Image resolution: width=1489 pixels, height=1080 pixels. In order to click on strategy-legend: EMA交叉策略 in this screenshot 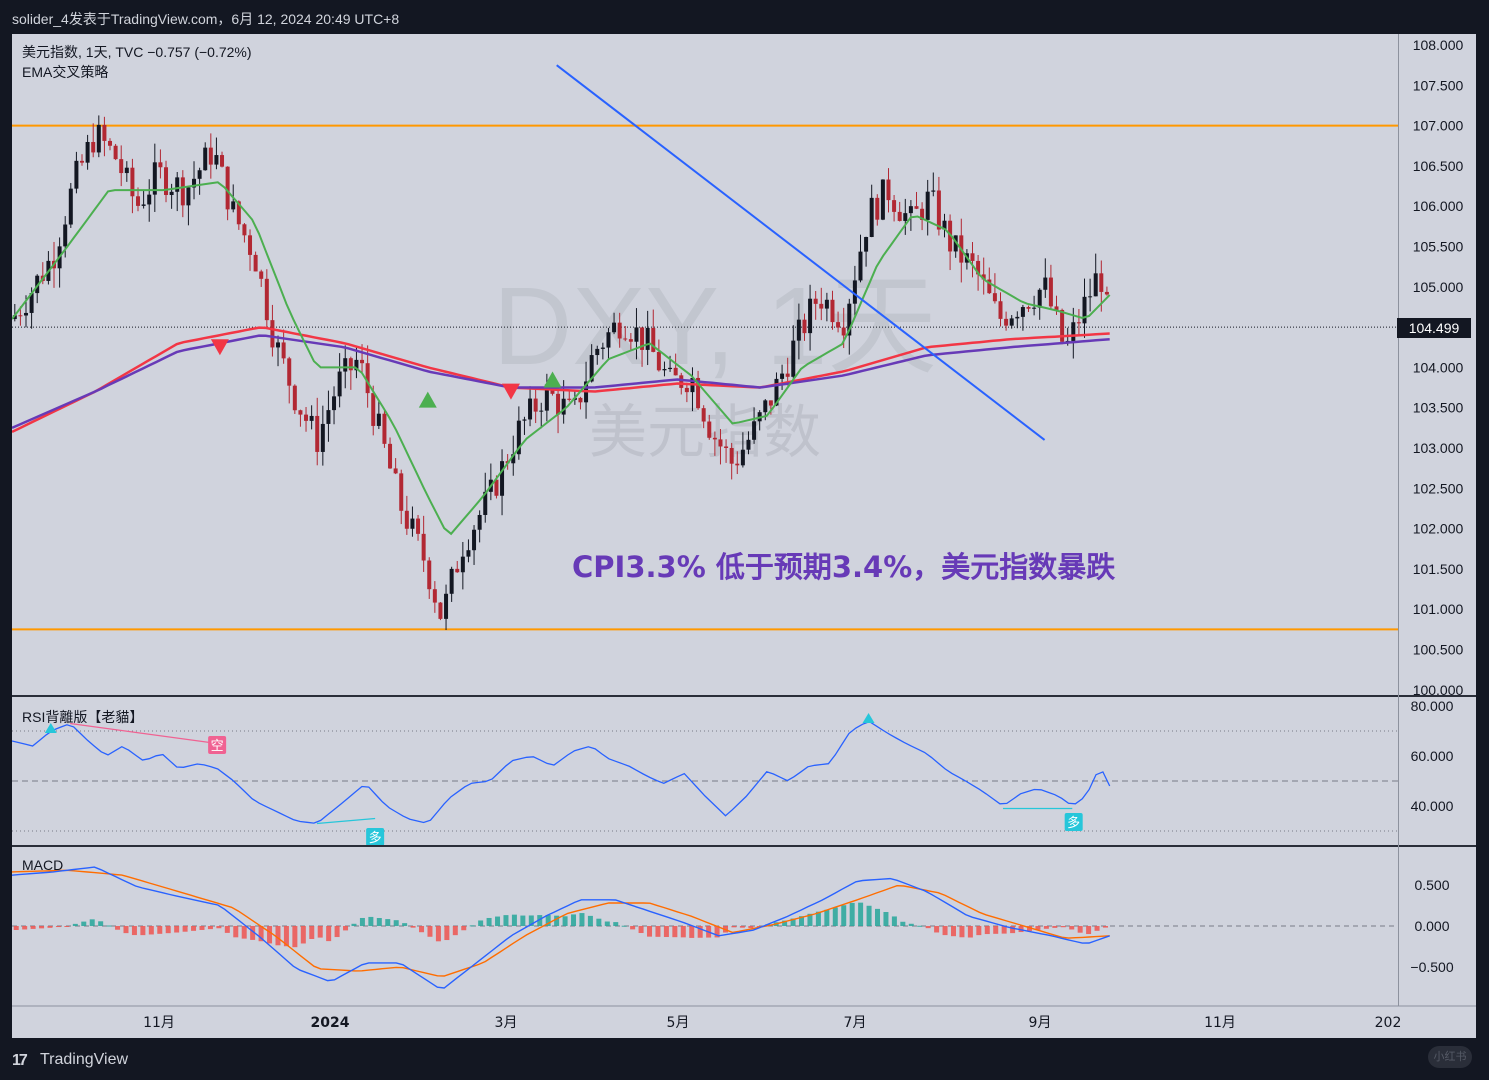, I will do `click(65, 72)`.